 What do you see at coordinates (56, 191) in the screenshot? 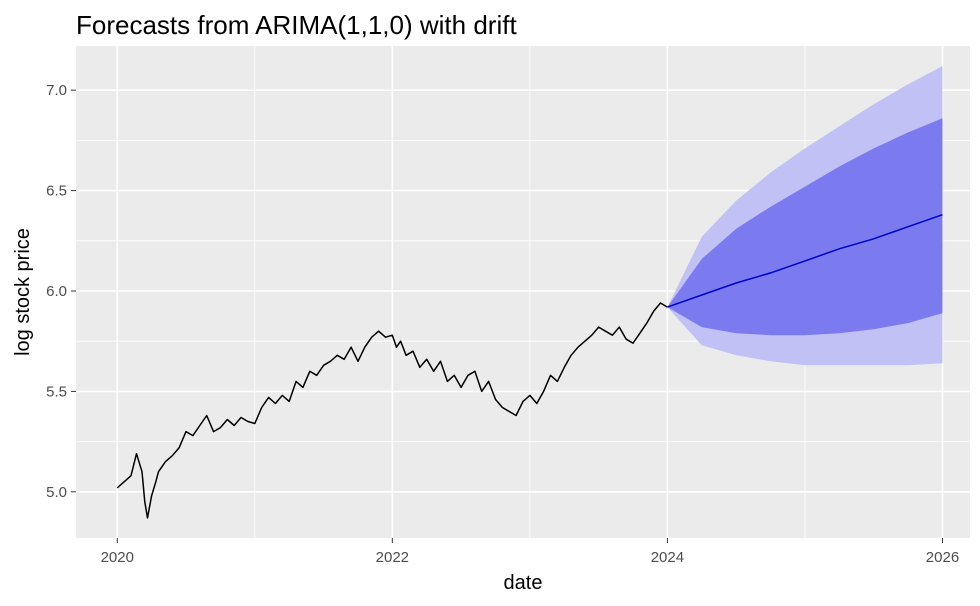
I see `y-tick-label: 6.5` at bounding box center [56, 191].